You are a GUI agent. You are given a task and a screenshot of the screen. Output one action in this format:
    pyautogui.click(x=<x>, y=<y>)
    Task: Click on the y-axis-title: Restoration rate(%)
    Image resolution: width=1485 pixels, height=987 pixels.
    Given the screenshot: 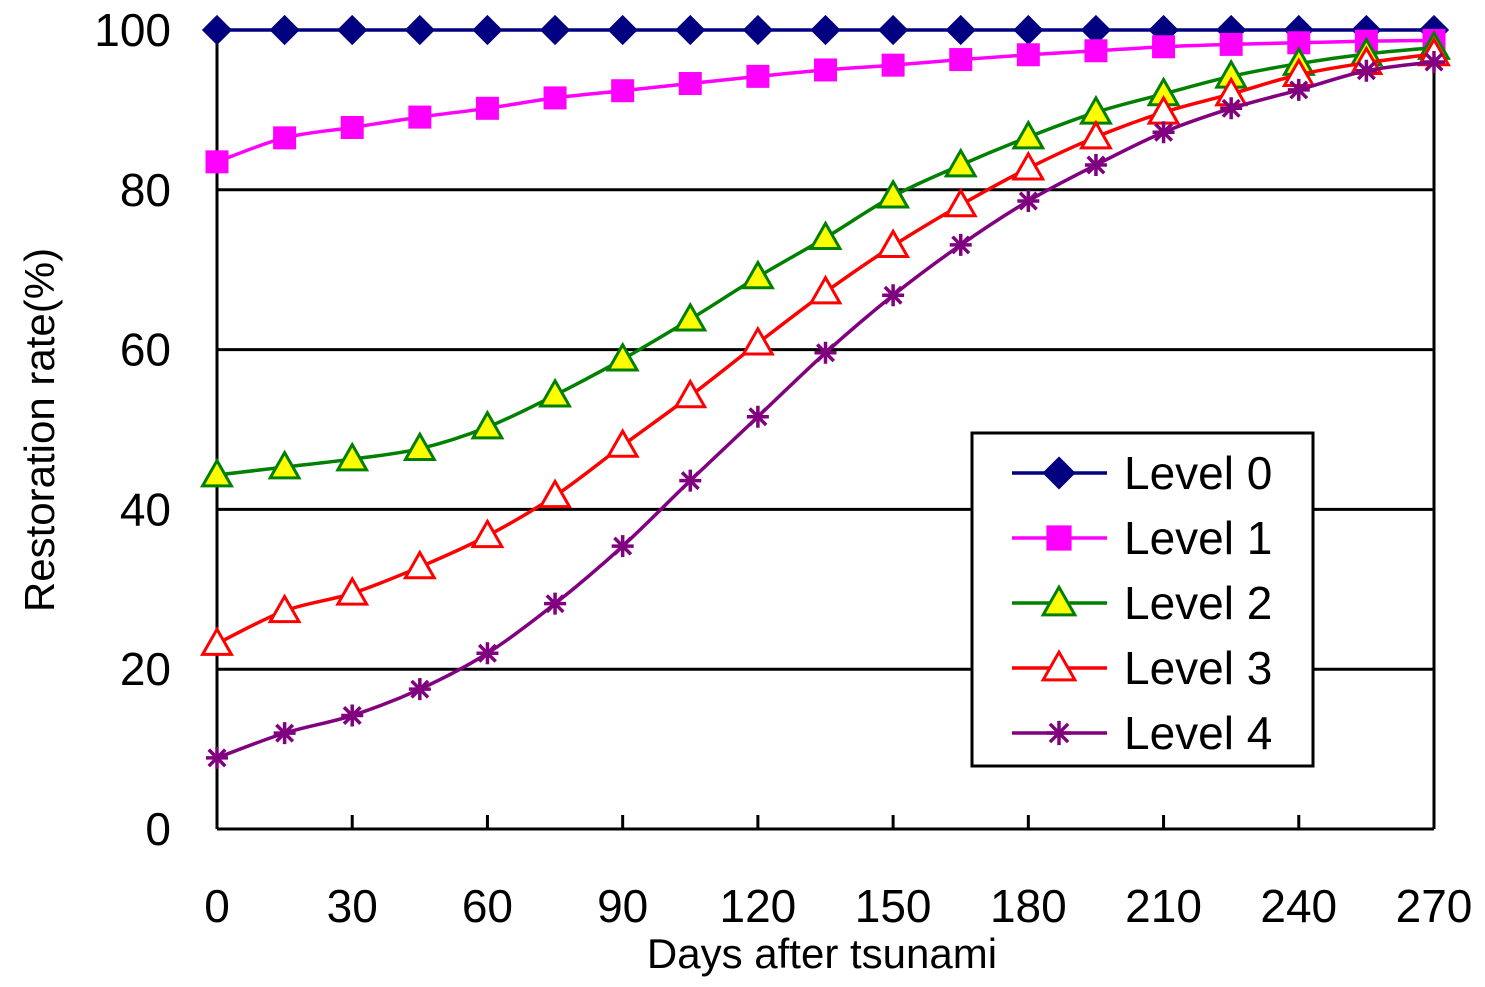 What is the action you would take?
    pyautogui.click(x=39, y=430)
    